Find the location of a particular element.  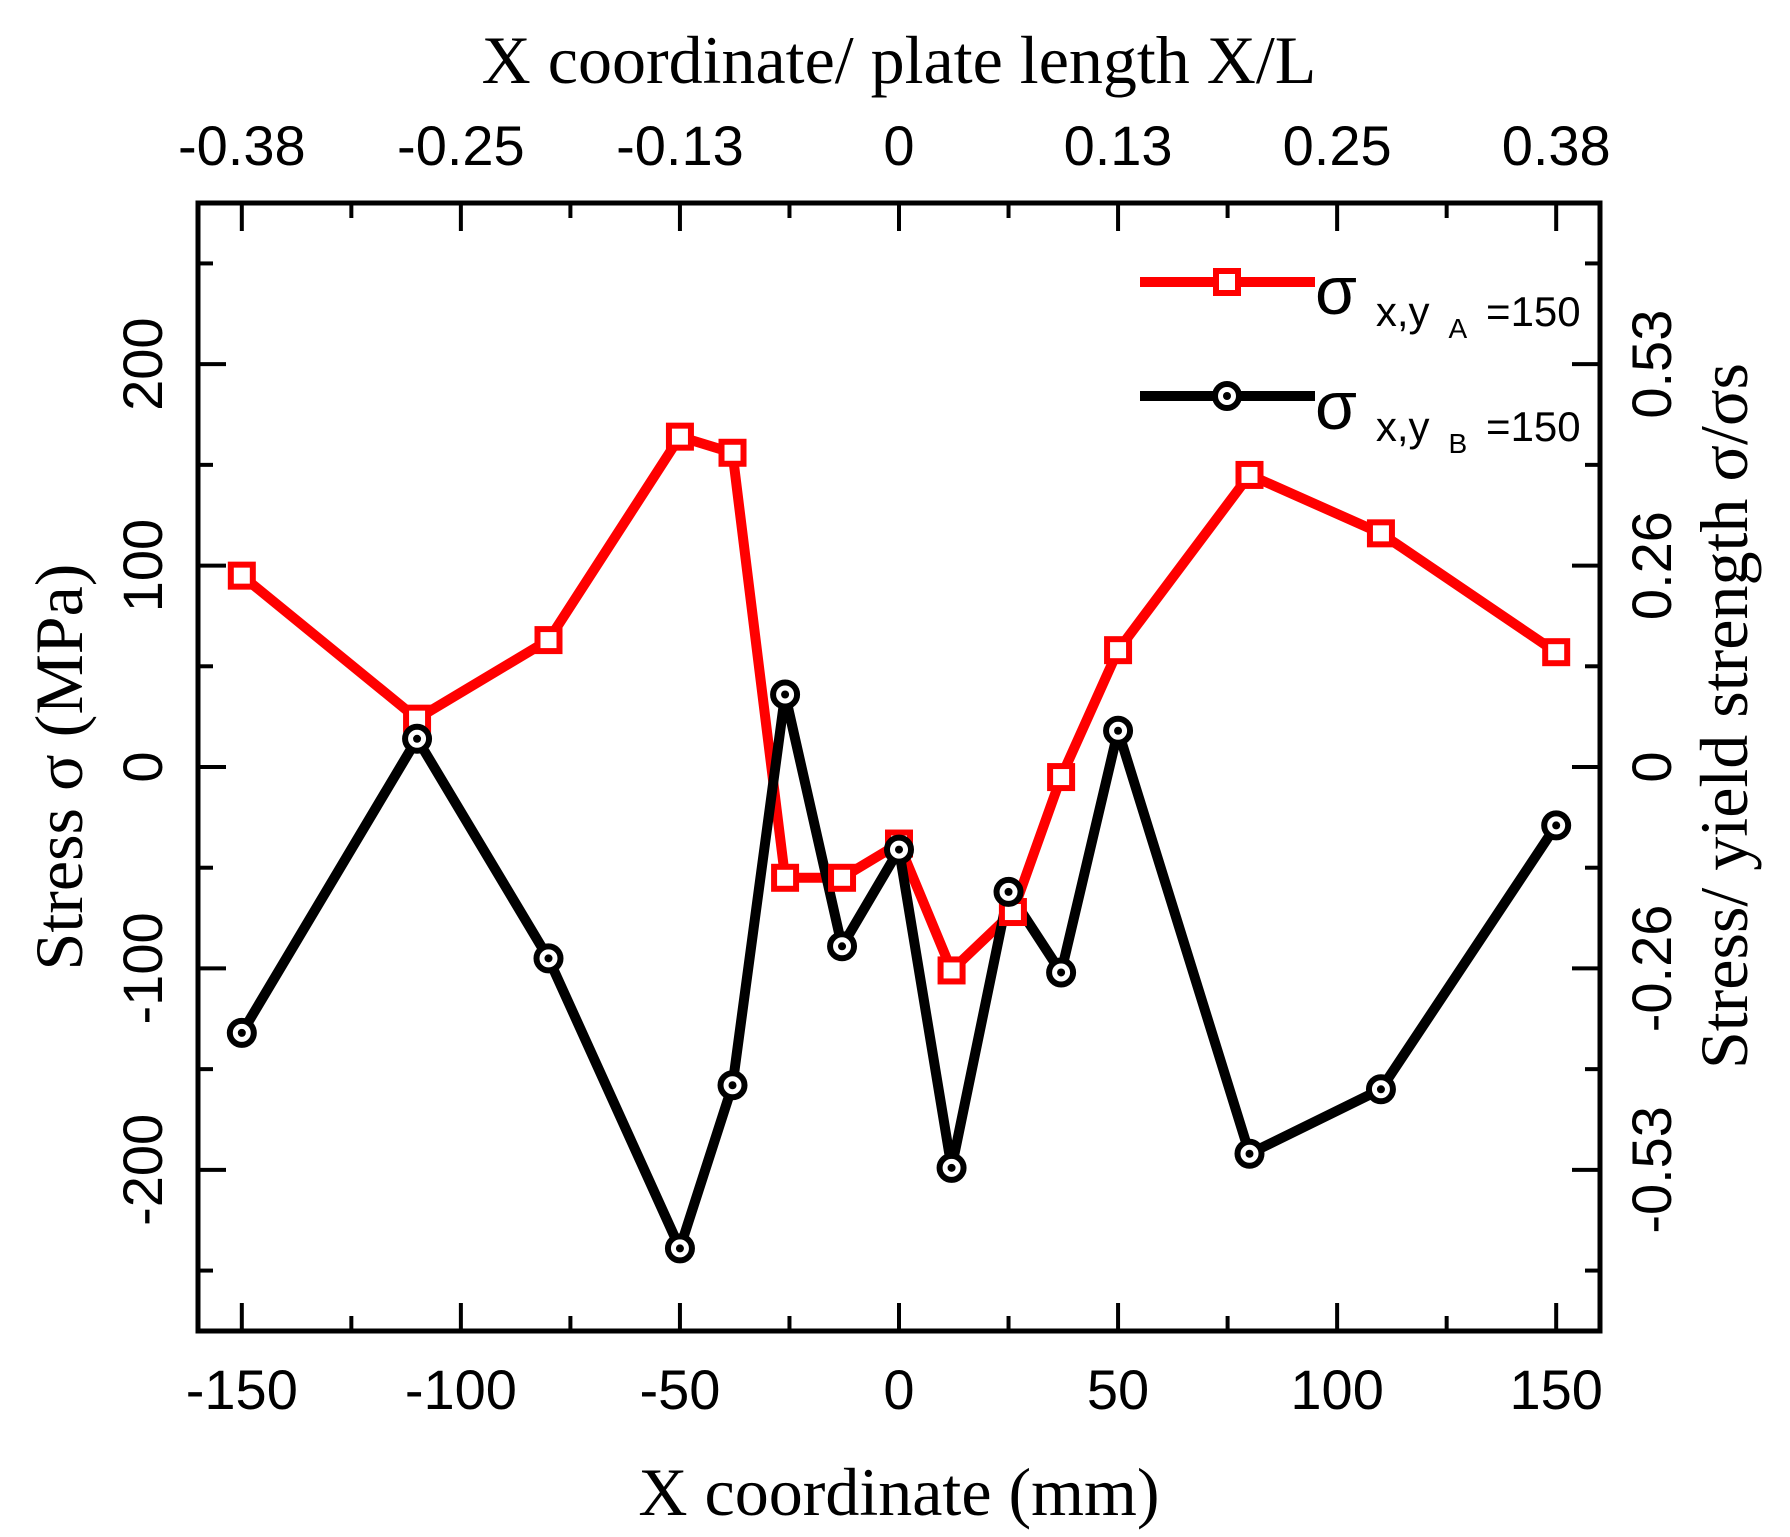

legend-label-series-a-sub2: A is located at coordinates (1457, 328).